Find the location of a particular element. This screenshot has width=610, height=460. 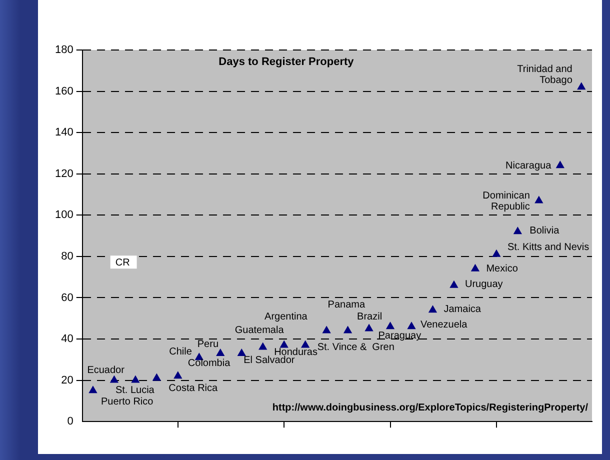

y-tick-label: 140 is located at coordinates (64, 132).